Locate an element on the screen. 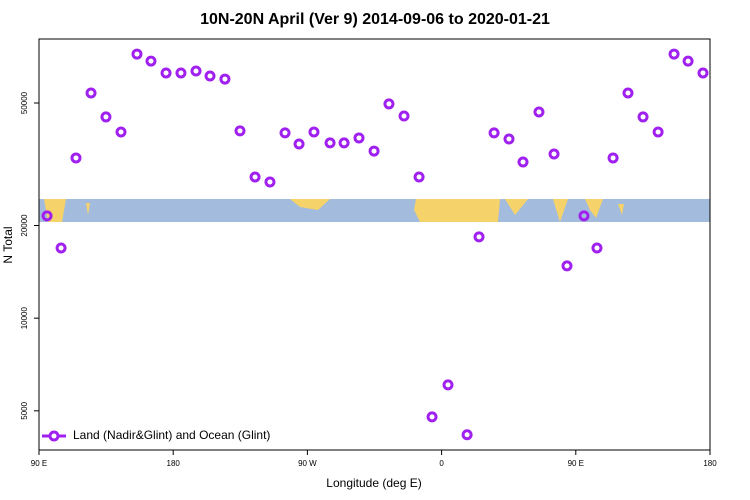 The image size is (750, 500). map-strip is located at coordinates (374, 210).